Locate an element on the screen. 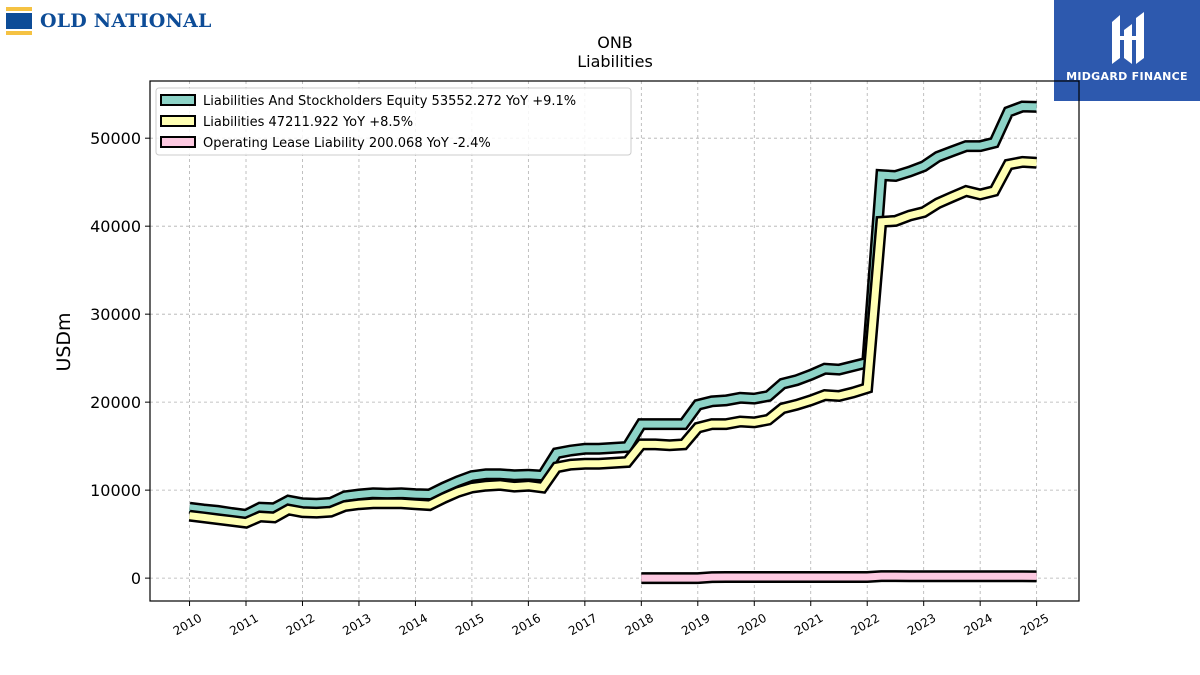 The image size is (1200, 675). x-tick-label: 2018 is located at coordinates (639, 624).